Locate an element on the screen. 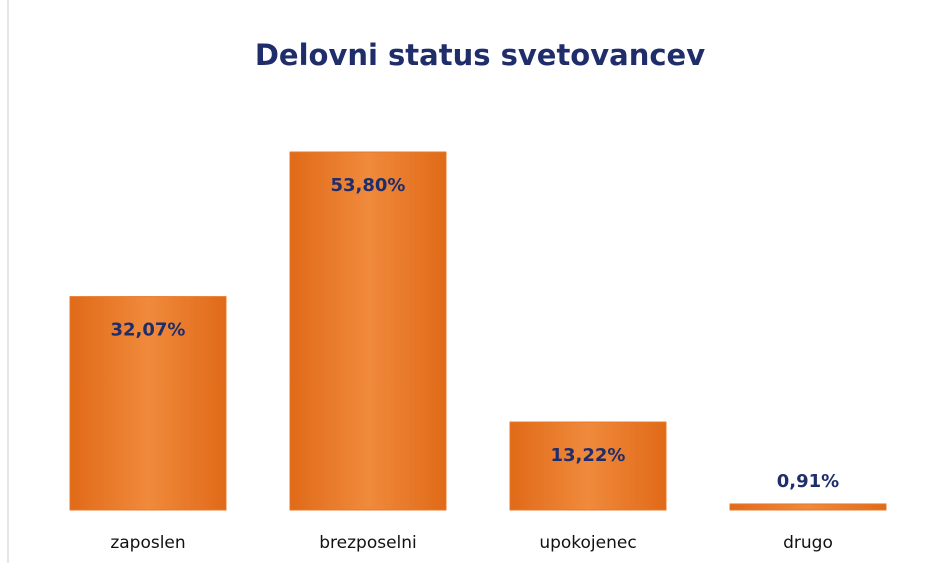 This screenshot has width=936, height=563. value-label: 32,07% is located at coordinates (148, 330).